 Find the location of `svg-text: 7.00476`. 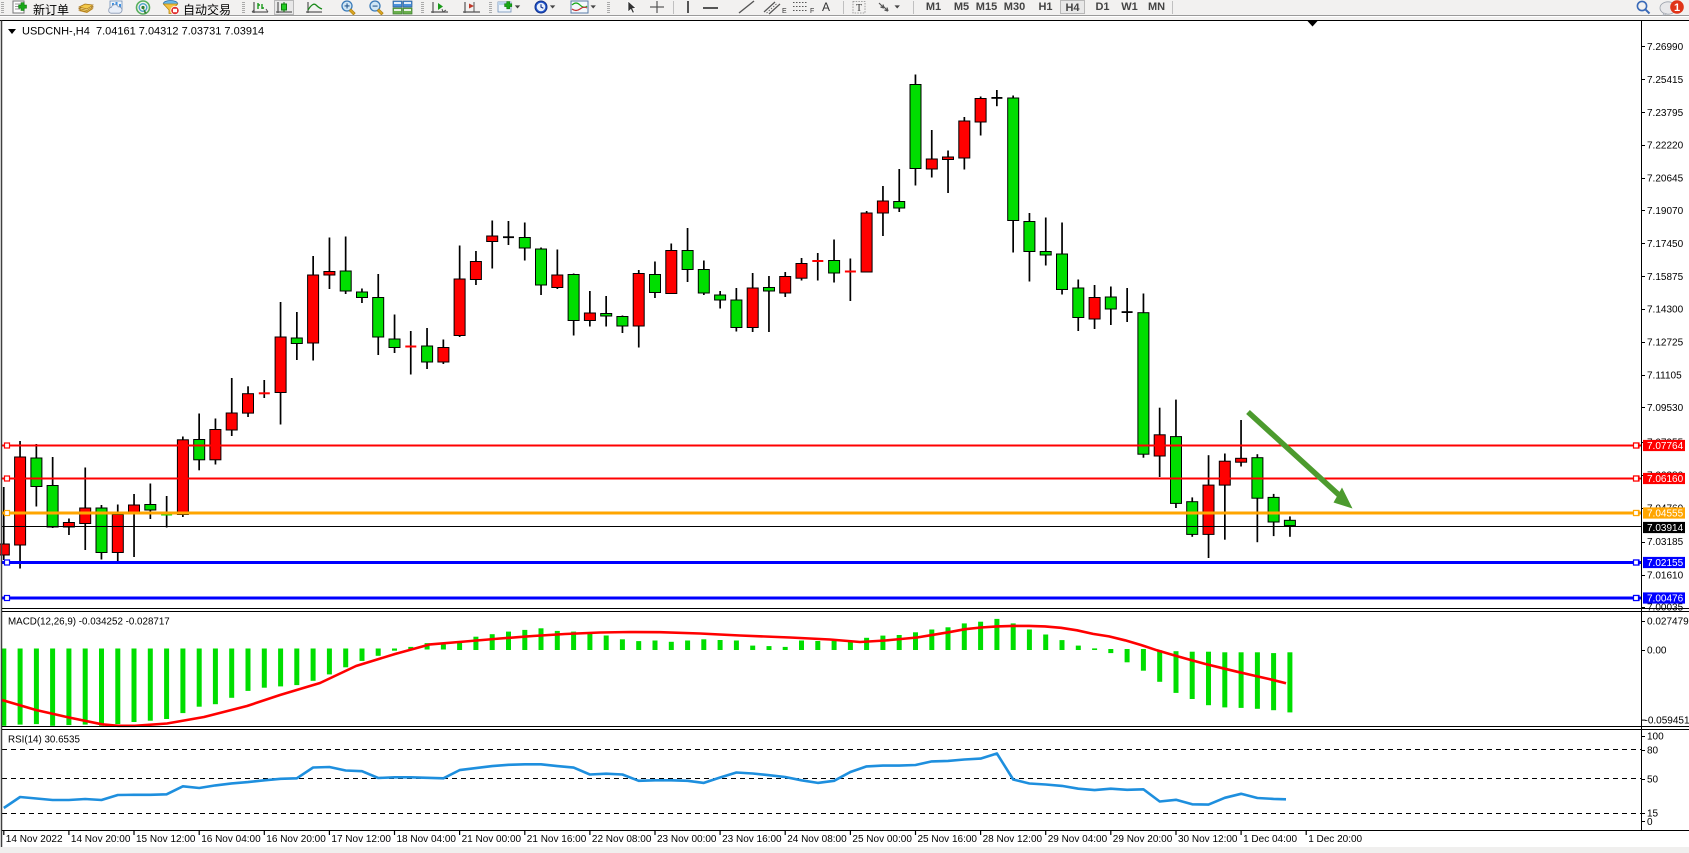

svg-text: 7.00476 is located at coordinates (1665, 599).